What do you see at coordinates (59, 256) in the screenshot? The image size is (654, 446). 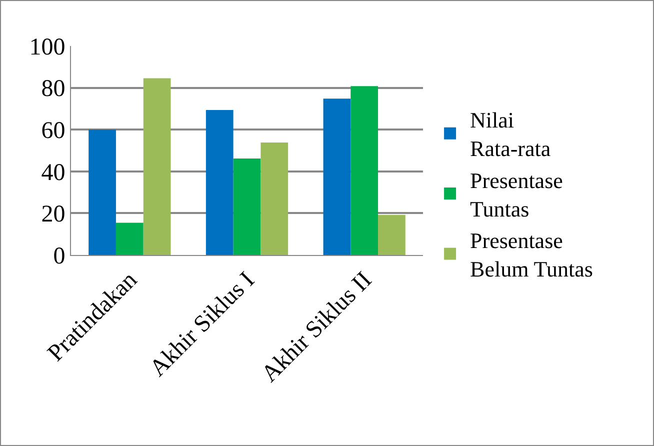 I see `y-tick-label: 0` at bounding box center [59, 256].